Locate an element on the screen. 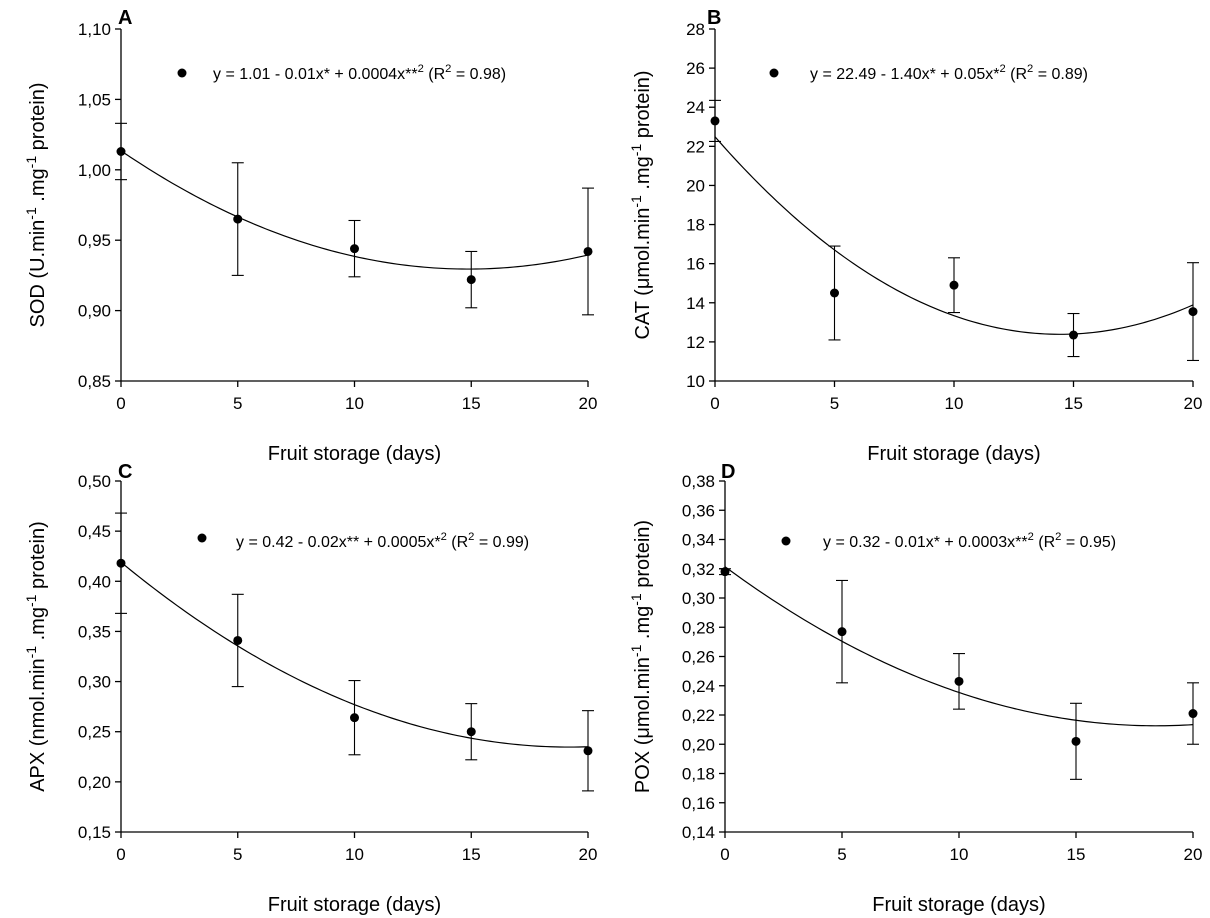 The height and width of the screenshot is (918, 1210). y-tick-label: 0,28 is located at coordinates (698, 627).